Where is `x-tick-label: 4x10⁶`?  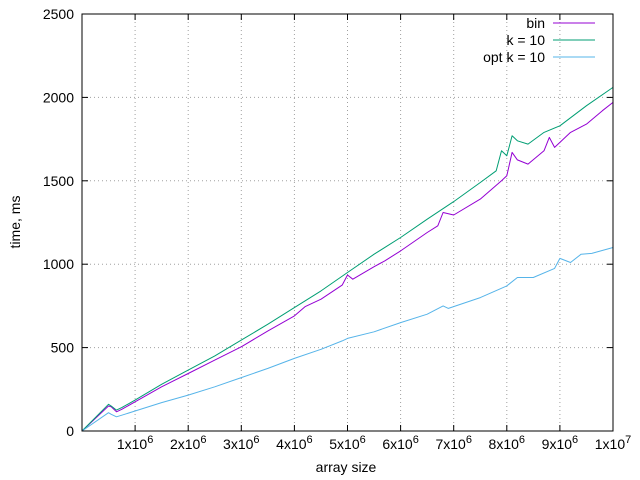
x-tick-label: 4x10⁶ is located at coordinates (294, 443).